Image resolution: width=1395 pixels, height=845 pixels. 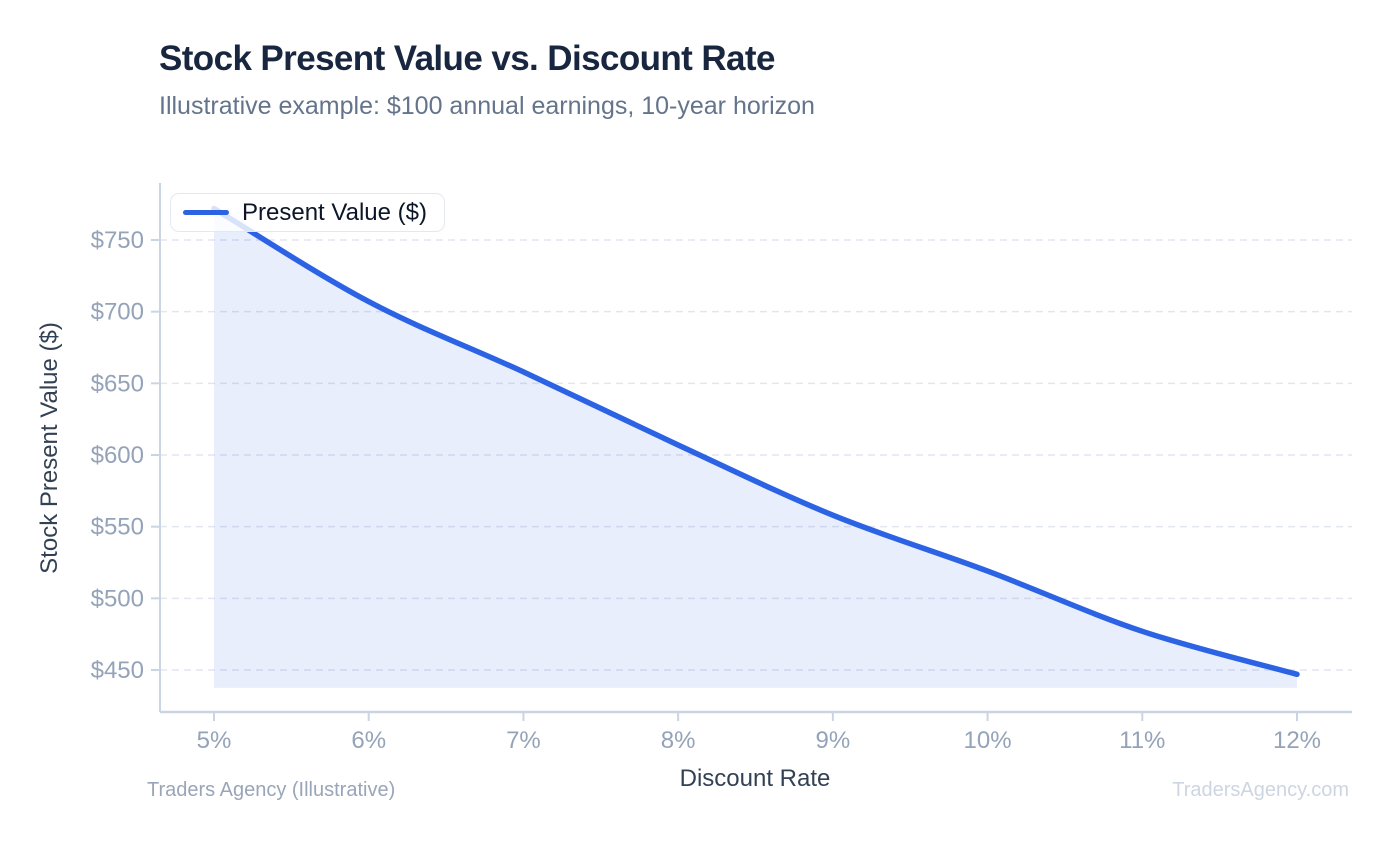 I want to click on legend-label: Present Value ($), so click(x=334, y=212).